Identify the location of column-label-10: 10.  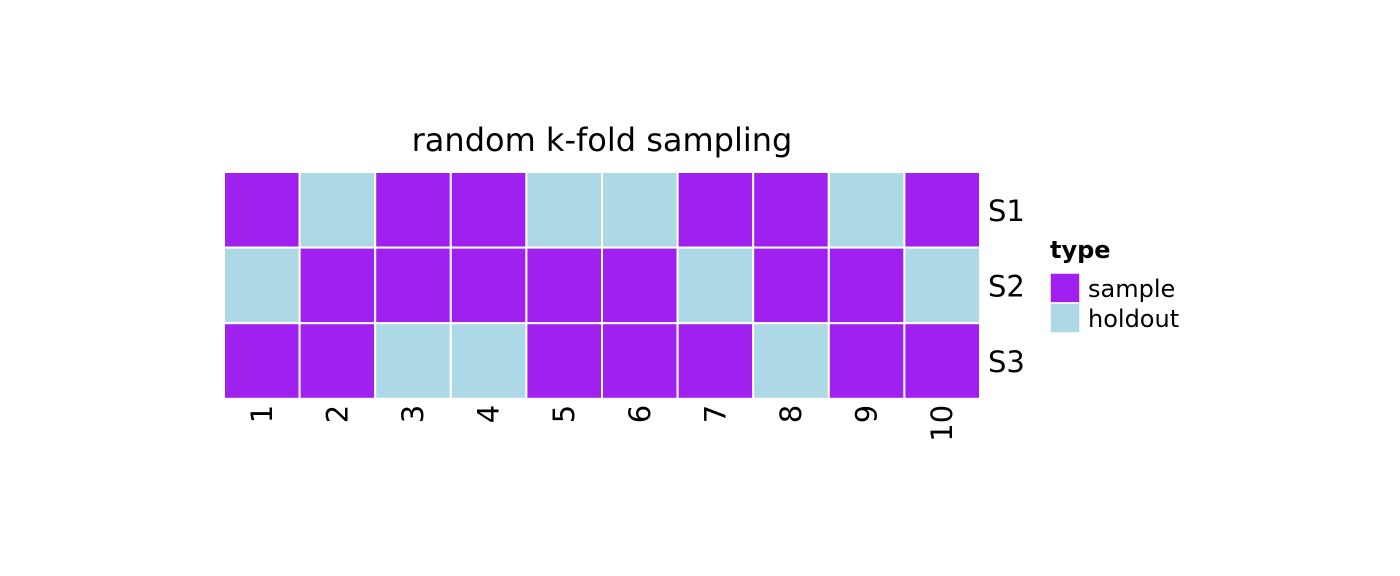
(942, 423).